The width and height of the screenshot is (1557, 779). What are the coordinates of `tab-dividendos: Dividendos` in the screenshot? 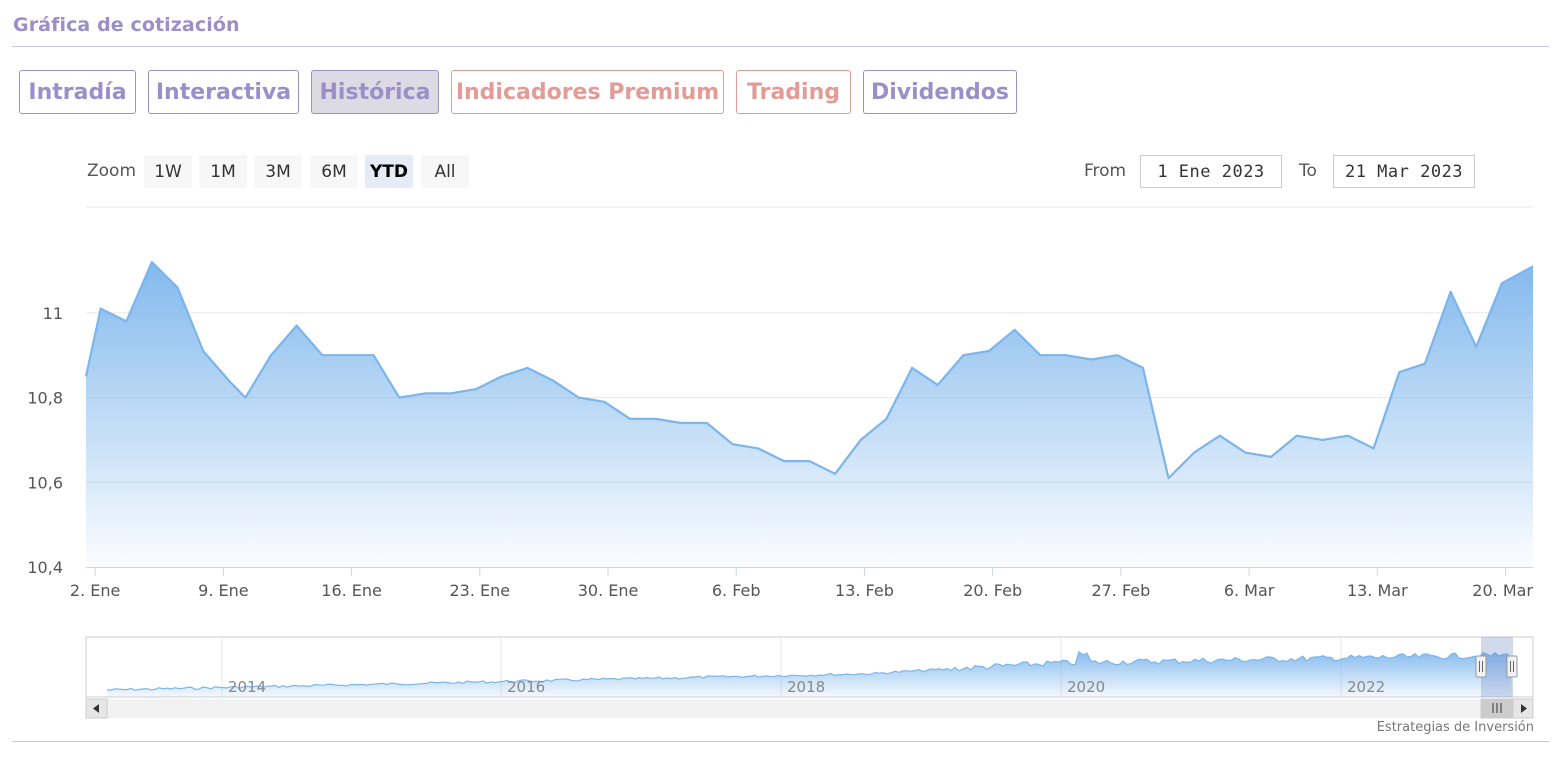 It's located at (940, 92).